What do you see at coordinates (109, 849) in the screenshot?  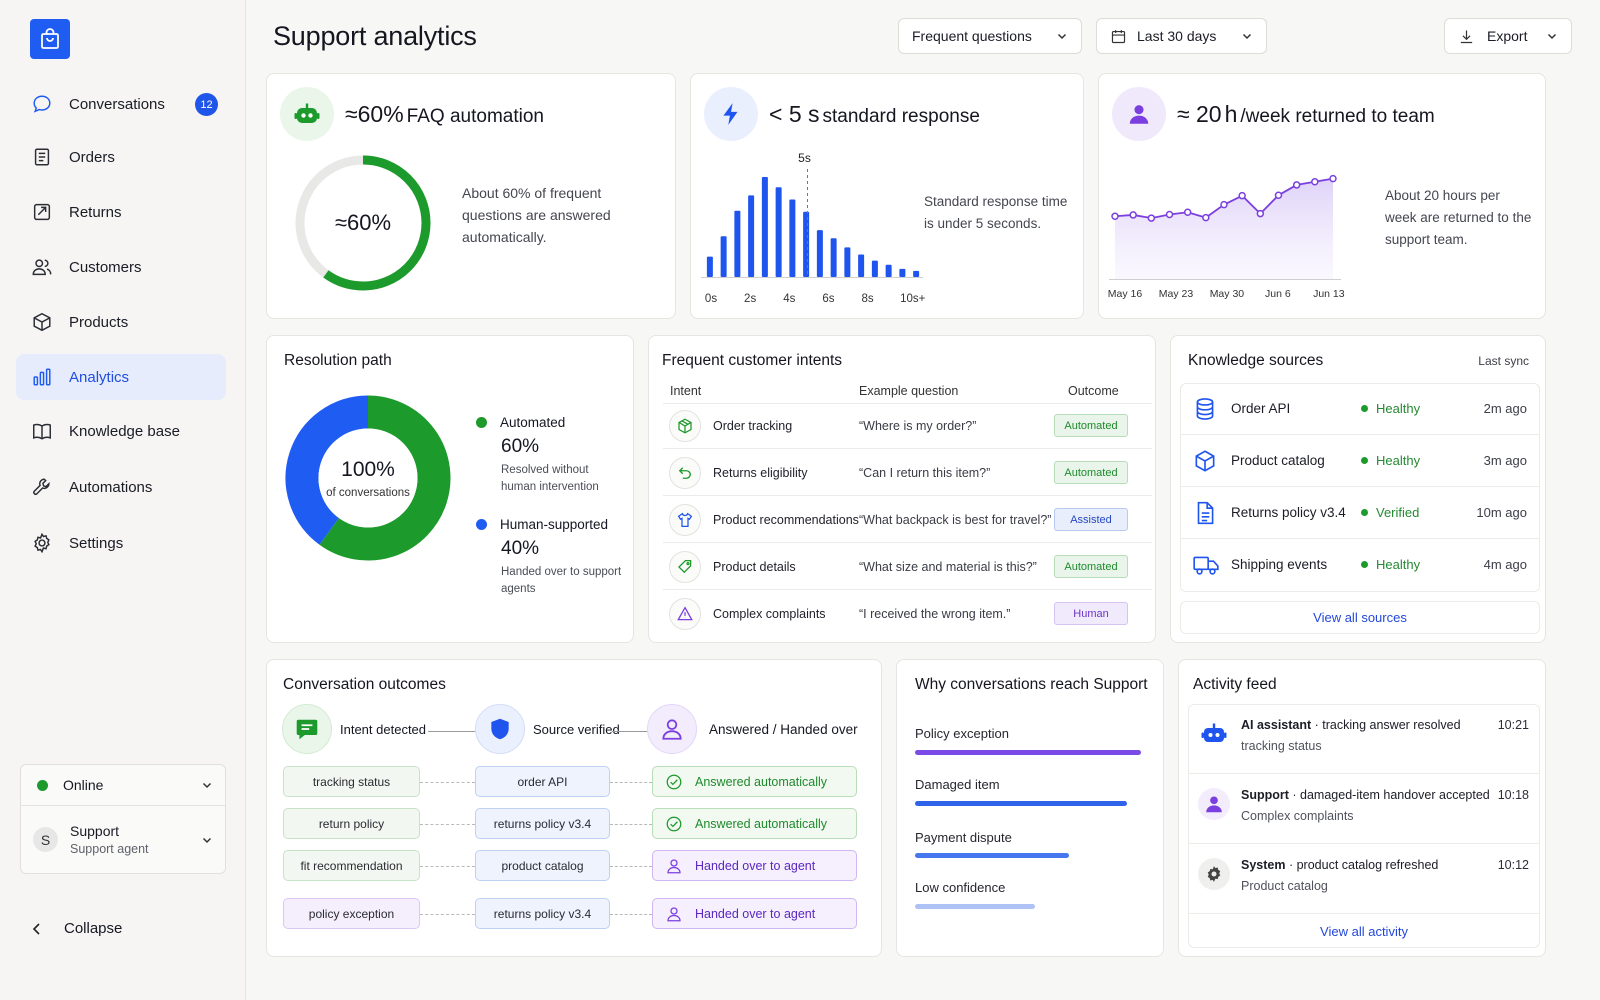 I see `user-role: Support agent` at bounding box center [109, 849].